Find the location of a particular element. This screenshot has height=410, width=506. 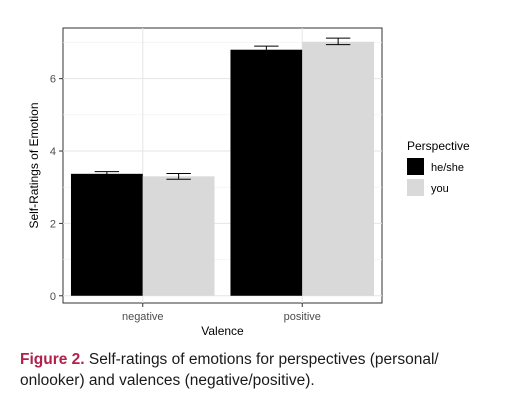

x-tick-label-negative: negative is located at coordinates (143, 317).